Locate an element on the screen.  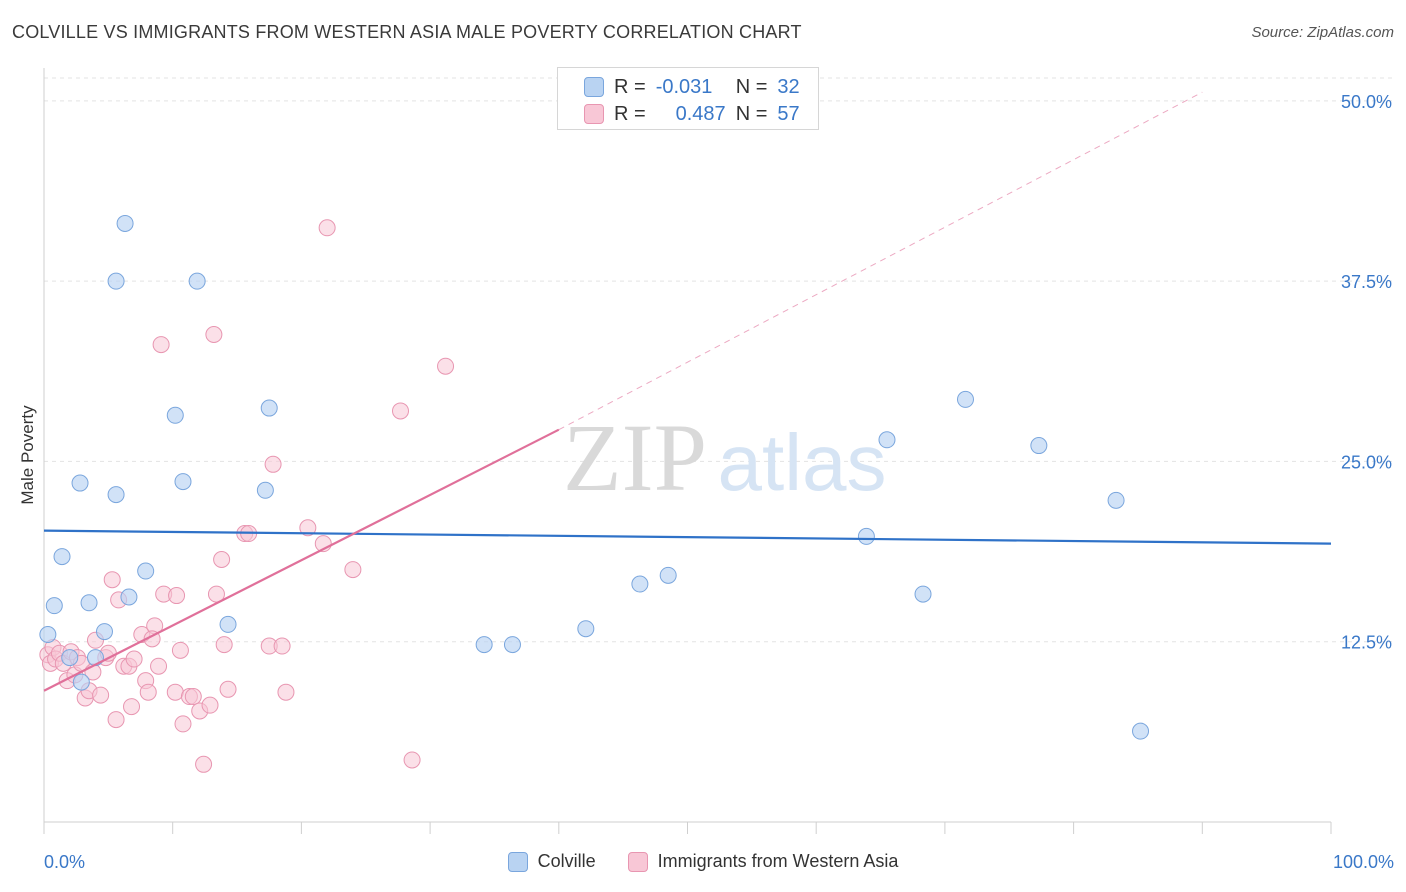
legend-swatch-colville is located at coordinates (517, 861).